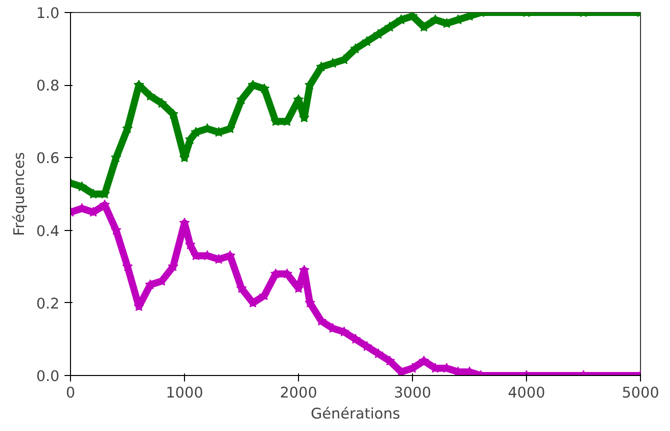  Describe the element at coordinates (71, 393) in the screenshot. I see `x-tick-label: 0` at that location.